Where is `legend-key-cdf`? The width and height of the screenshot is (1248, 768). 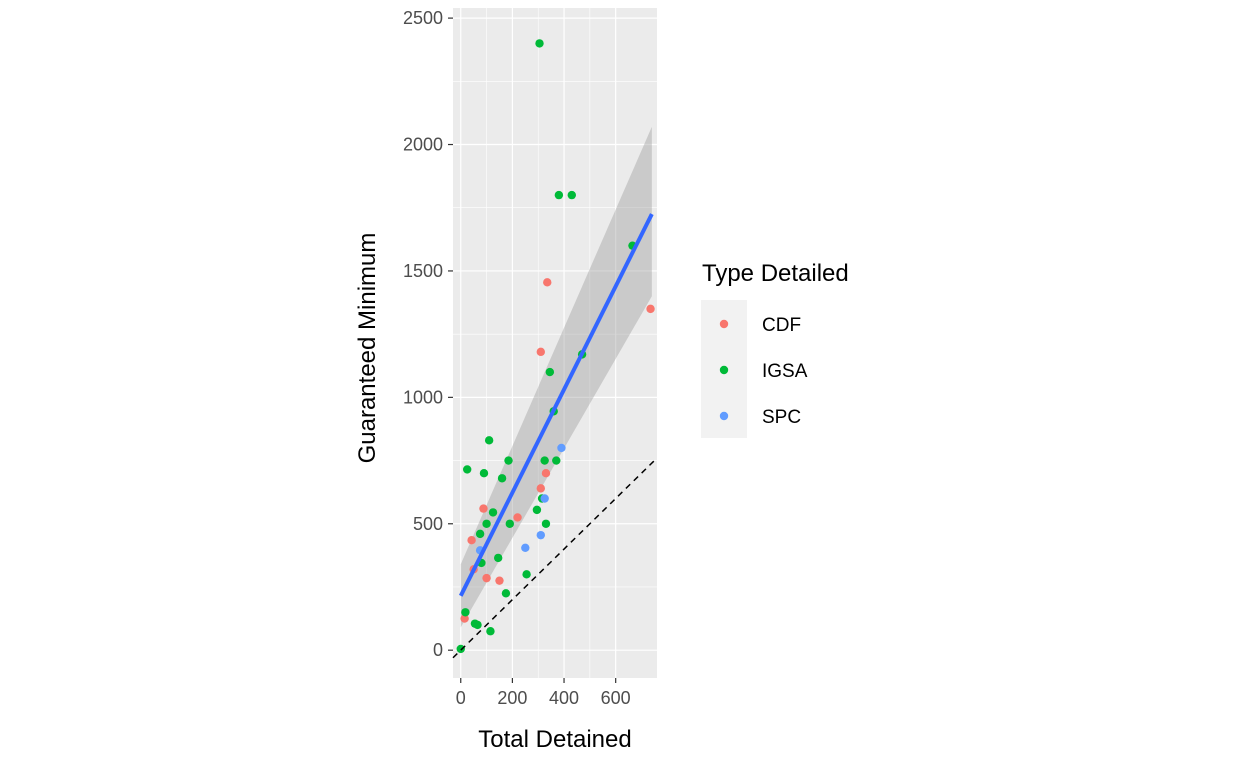 legend-key-cdf is located at coordinates (724, 324).